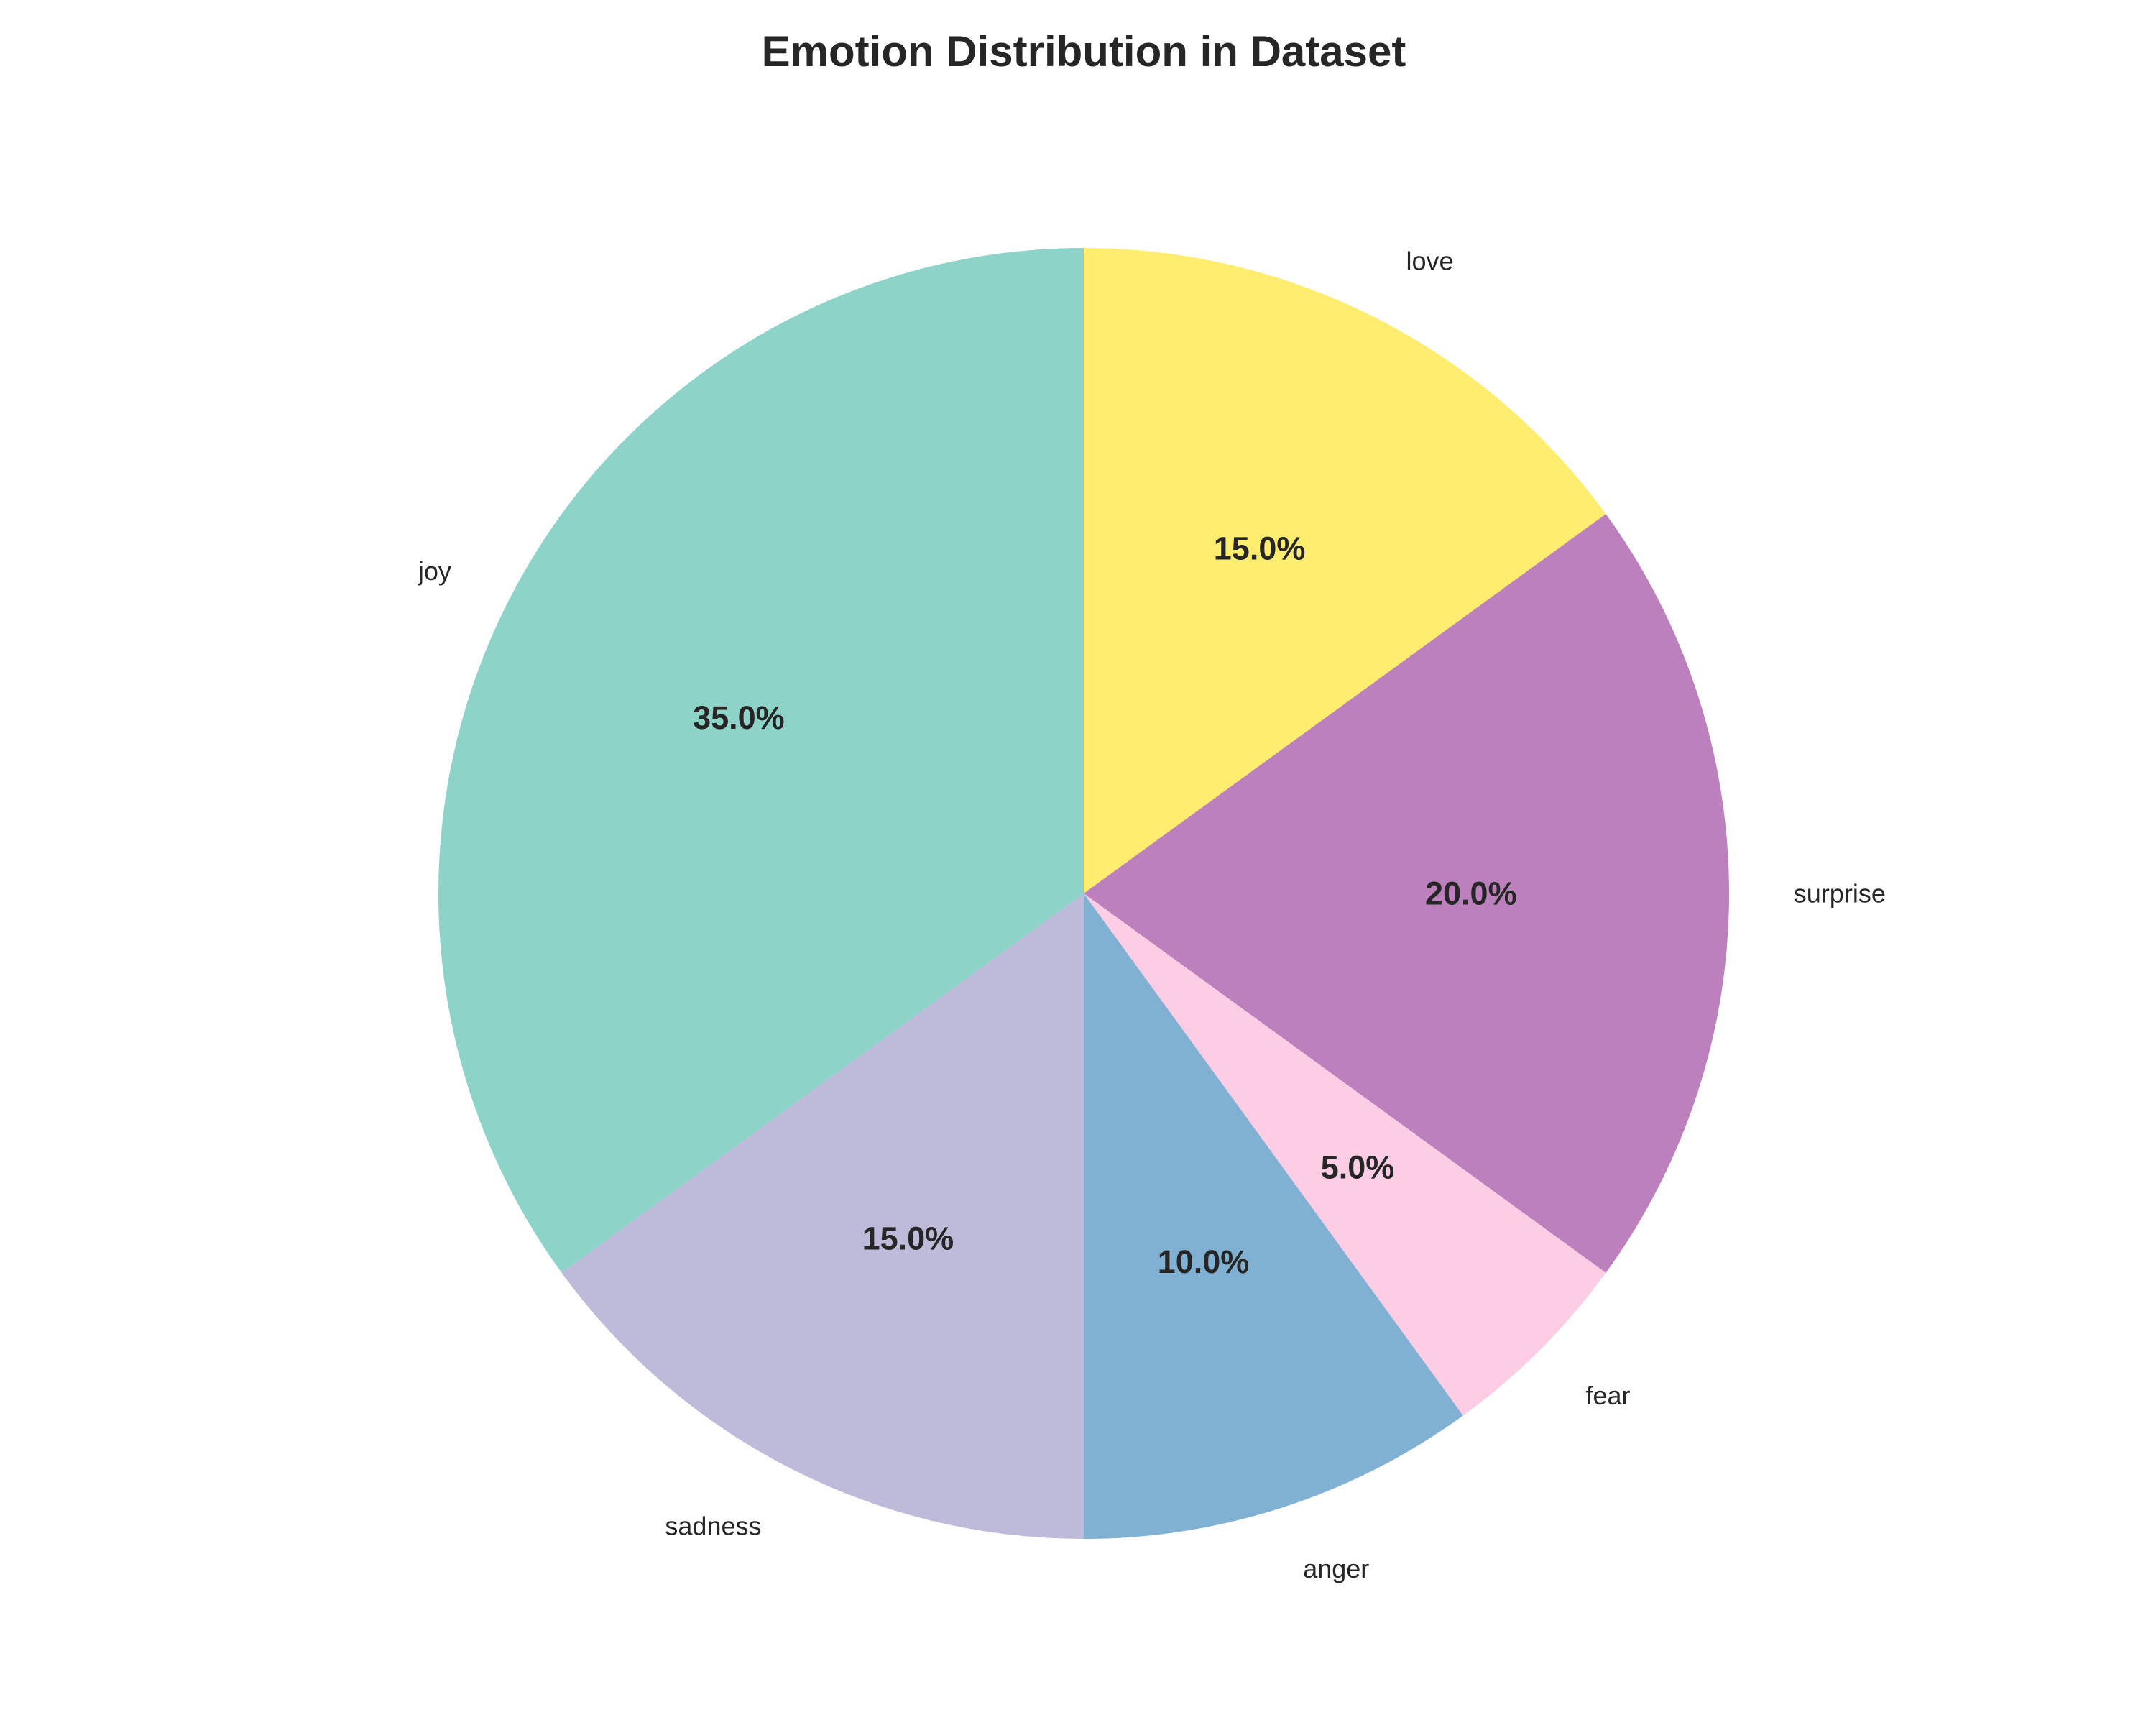 This screenshot has width=2156, height=1725. What do you see at coordinates (1608, 1395) in the screenshot?
I see `category-label-fear: fear` at bounding box center [1608, 1395].